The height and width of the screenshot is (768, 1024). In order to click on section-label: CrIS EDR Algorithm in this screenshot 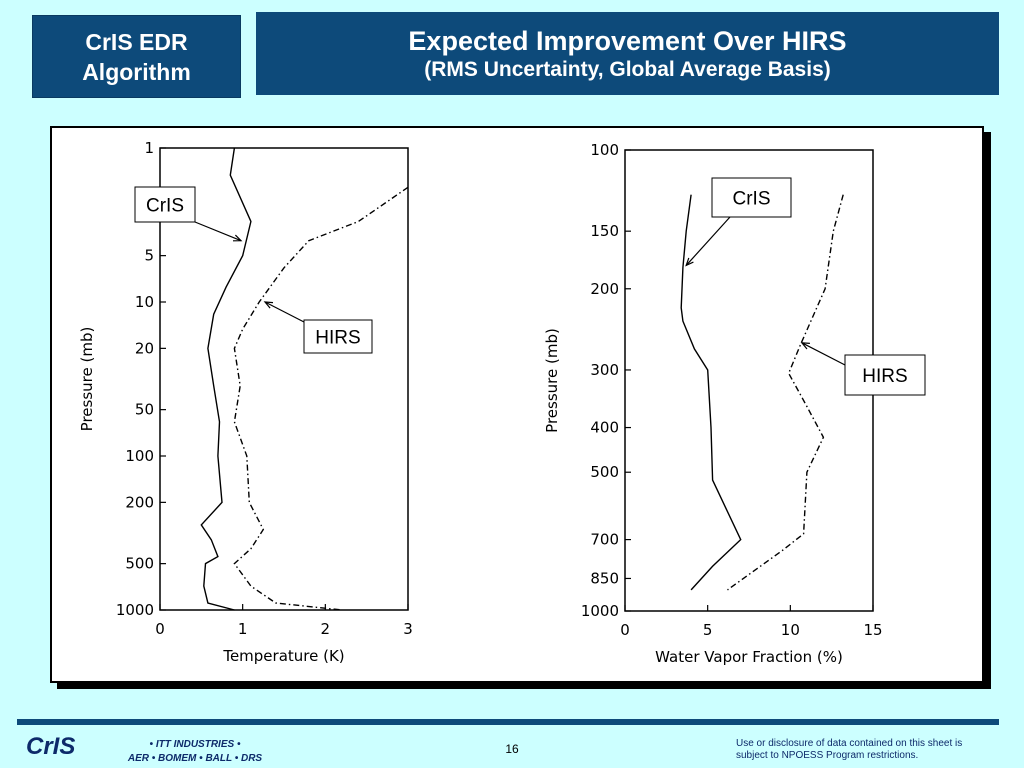, I will do `click(136, 56)`.